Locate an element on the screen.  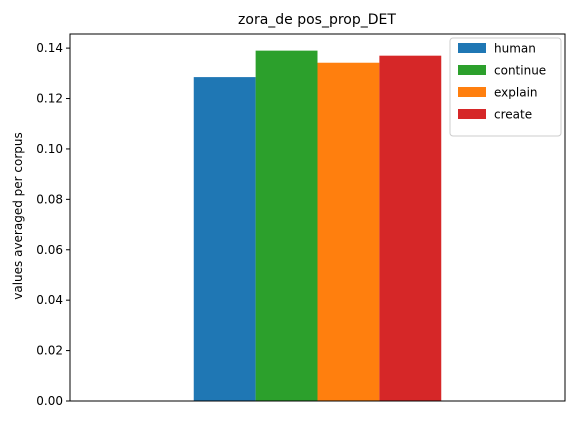
y-axis-label: values averaged per corpus is located at coordinates (18, 216).